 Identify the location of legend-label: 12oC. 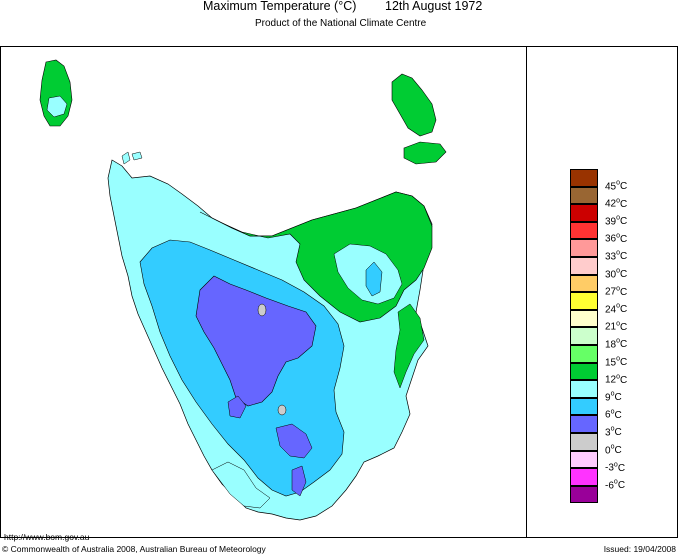
(616, 379).